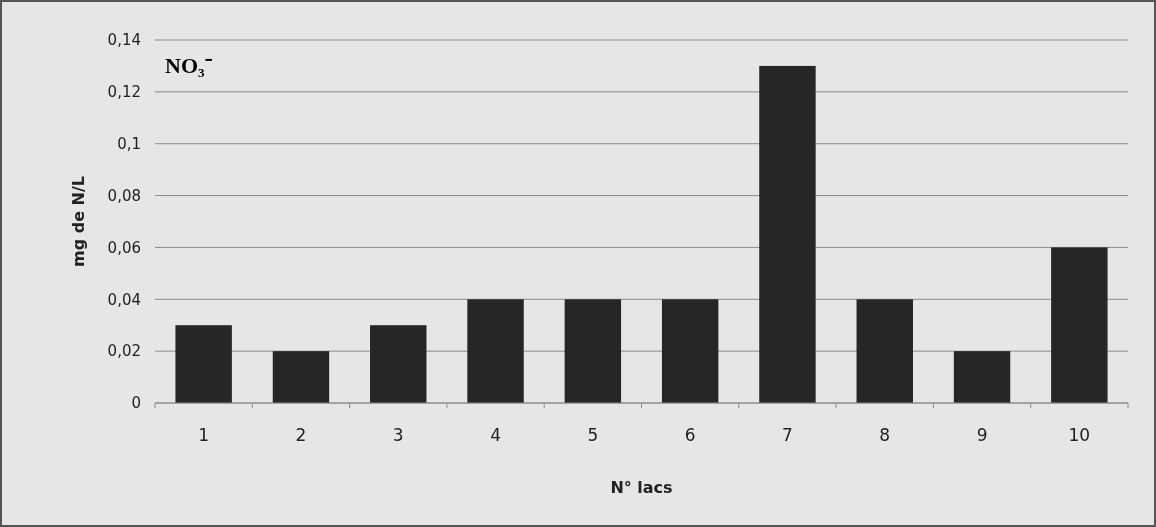 This screenshot has height=527, width=1156. What do you see at coordinates (690, 435) in the screenshot?
I see `x-tick-label: 6` at bounding box center [690, 435].